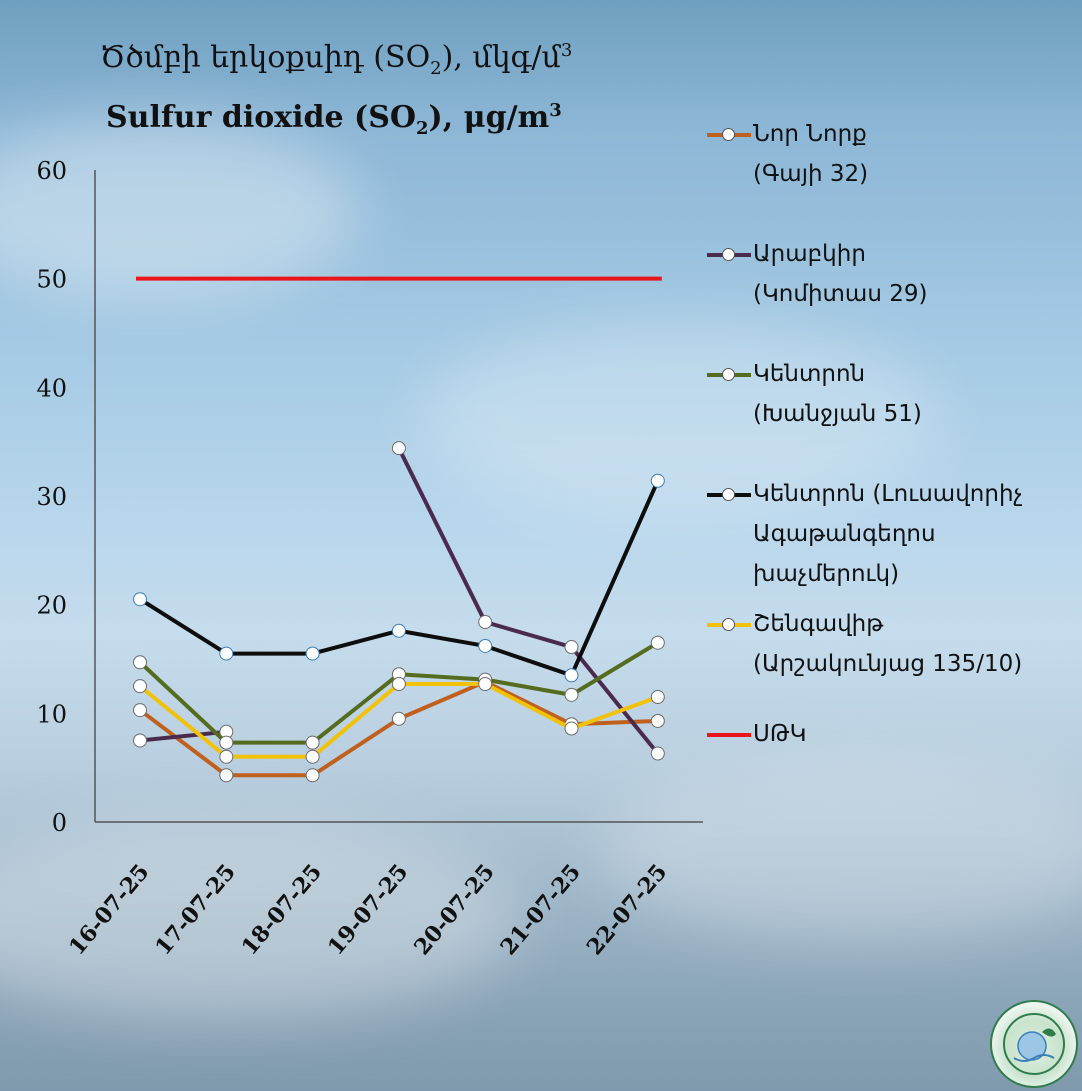 This screenshot has width=1082, height=1091. Describe the element at coordinates (51, 388) in the screenshot. I see `y-tick-label: 40` at that location.